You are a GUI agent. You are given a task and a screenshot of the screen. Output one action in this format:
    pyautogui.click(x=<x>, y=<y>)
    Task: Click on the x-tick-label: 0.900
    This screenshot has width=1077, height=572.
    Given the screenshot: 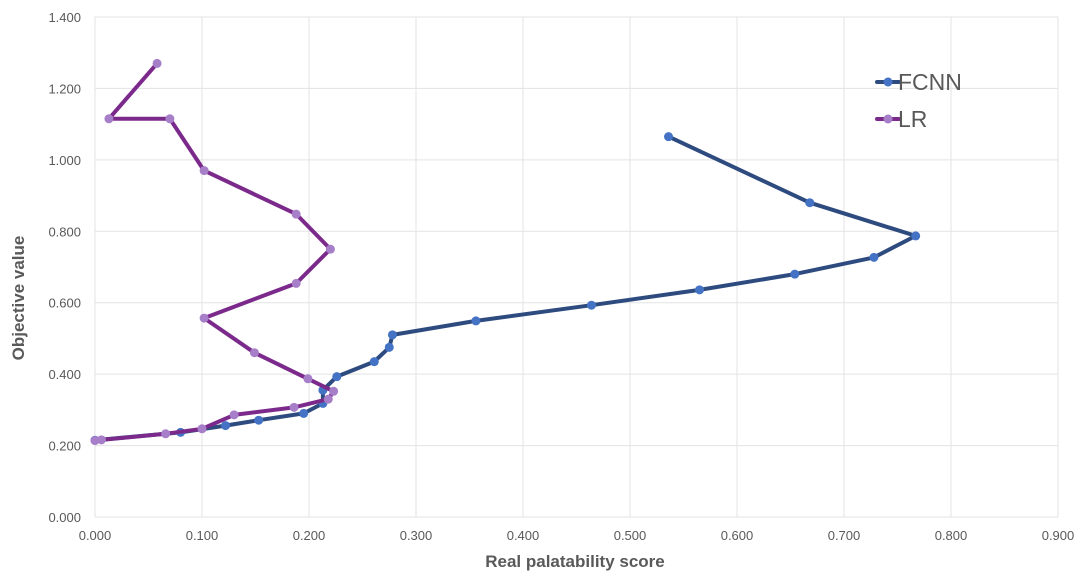 What is the action you would take?
    pyautogui.click(x=1058, y=535)
    